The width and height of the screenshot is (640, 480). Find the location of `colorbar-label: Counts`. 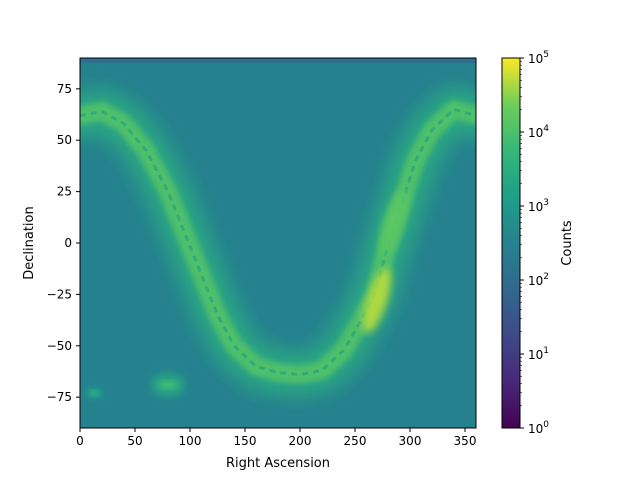

colorbar-label: Counts is located at coordinates (567, 243).